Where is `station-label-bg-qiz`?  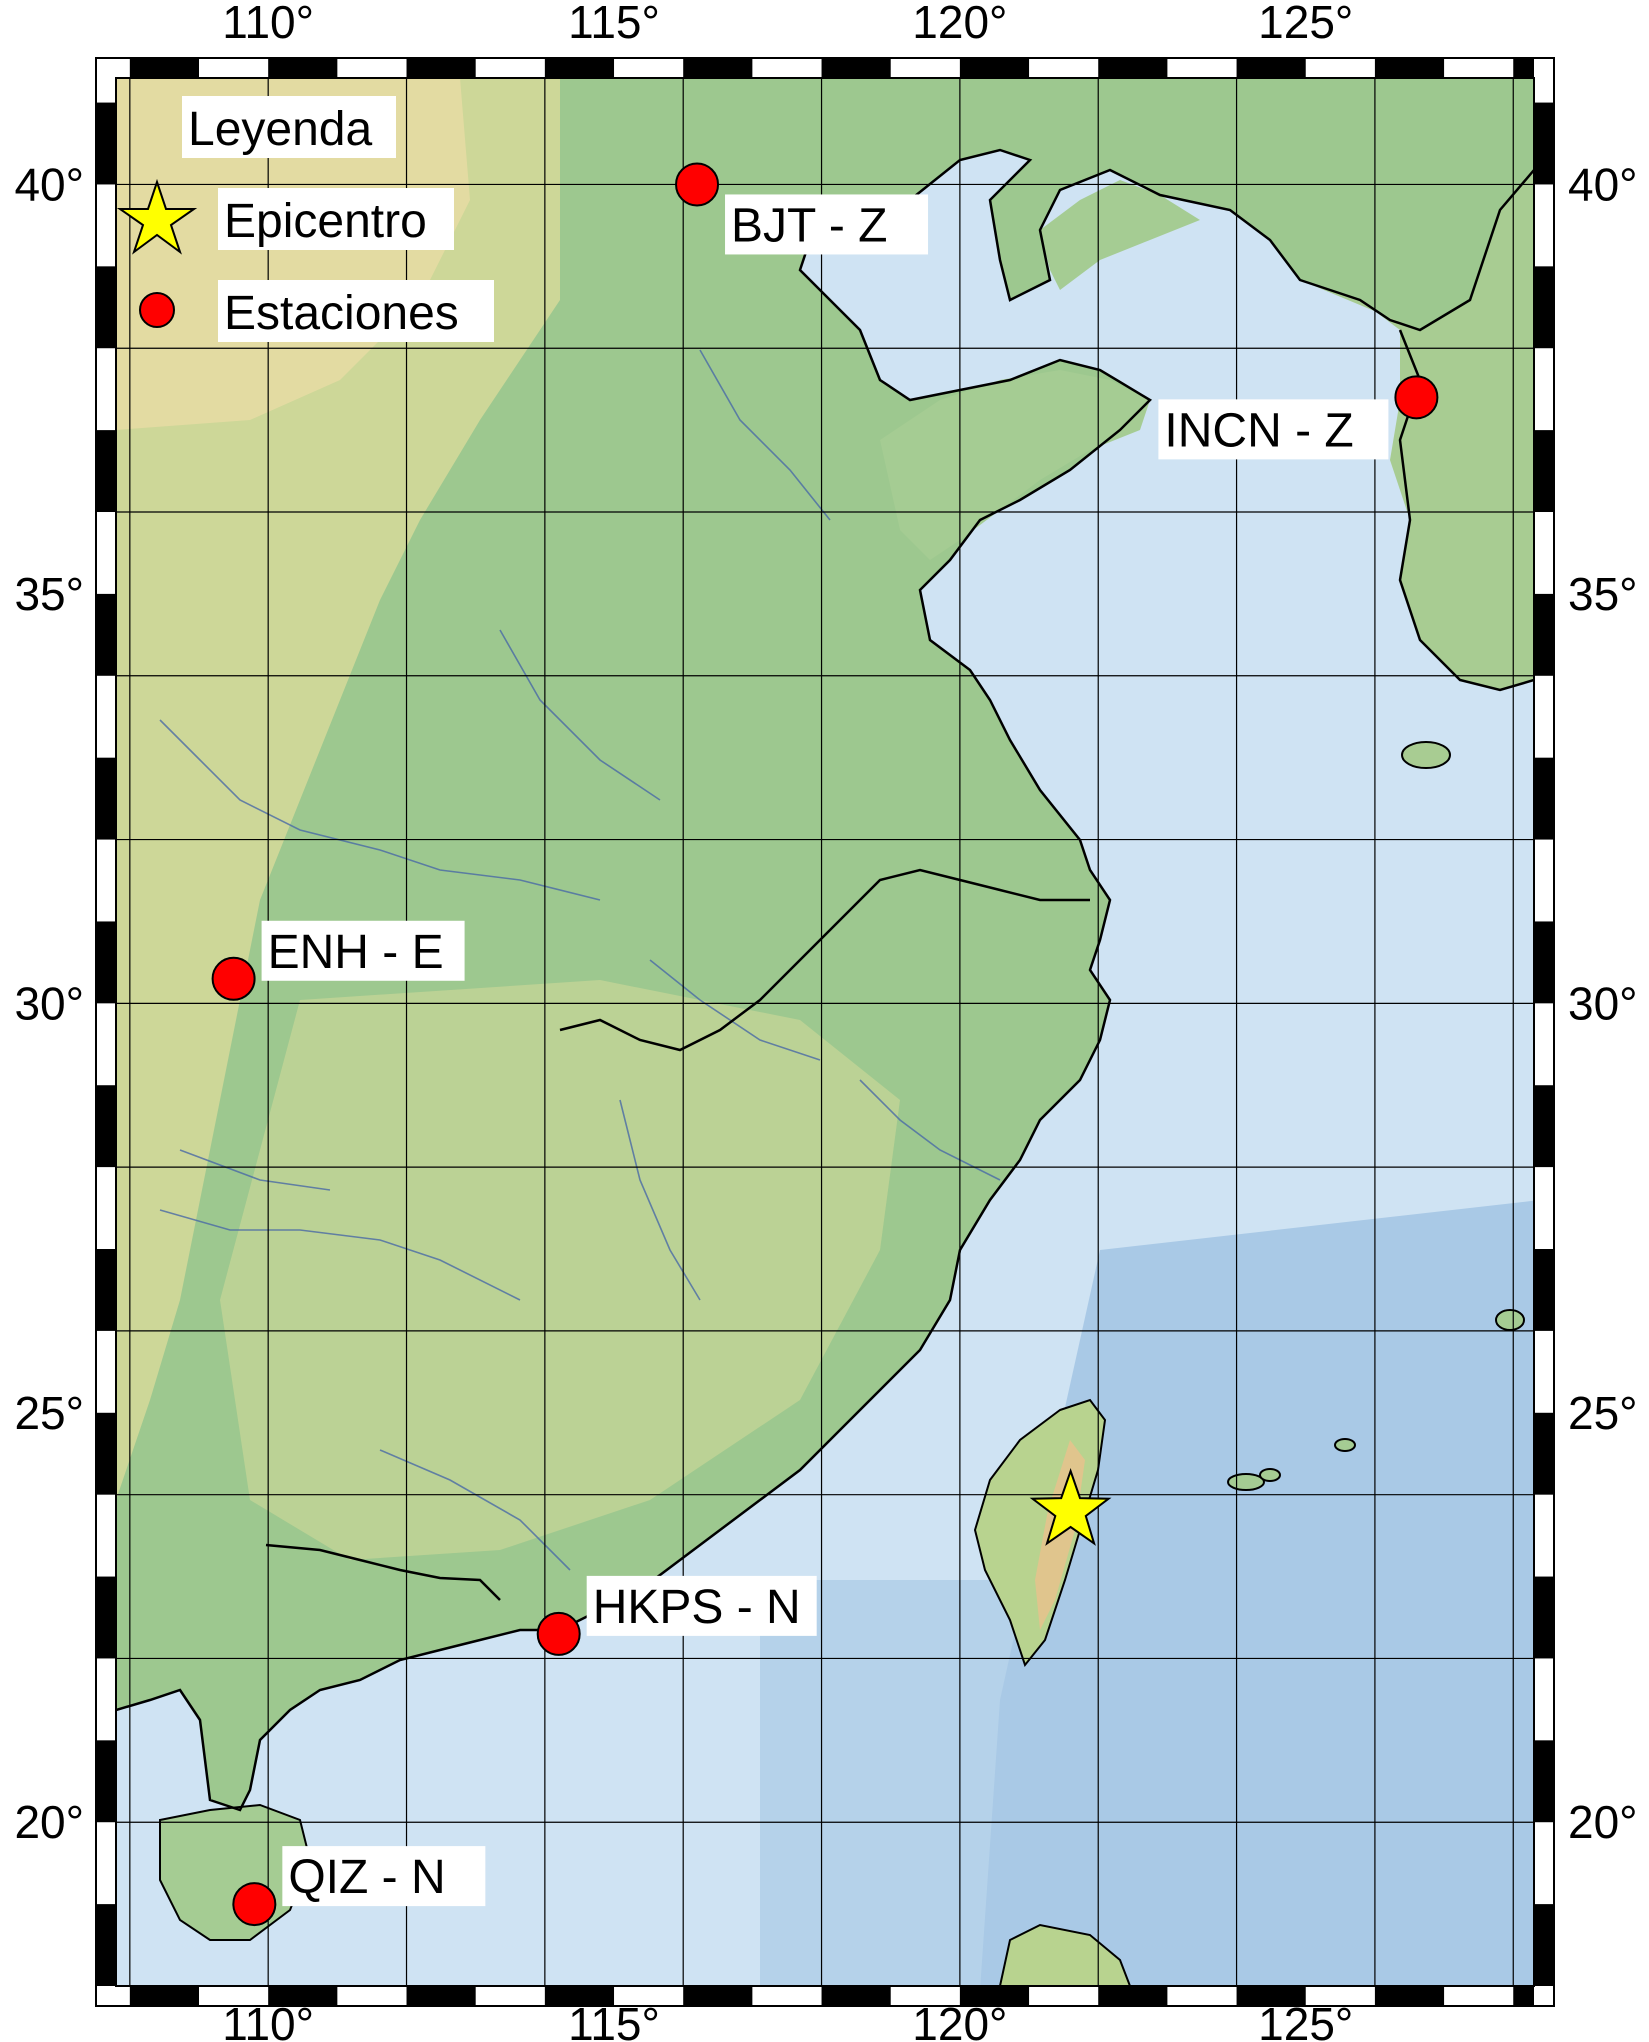
station-label-bg-qiz is located at coordinates (384, 1876).